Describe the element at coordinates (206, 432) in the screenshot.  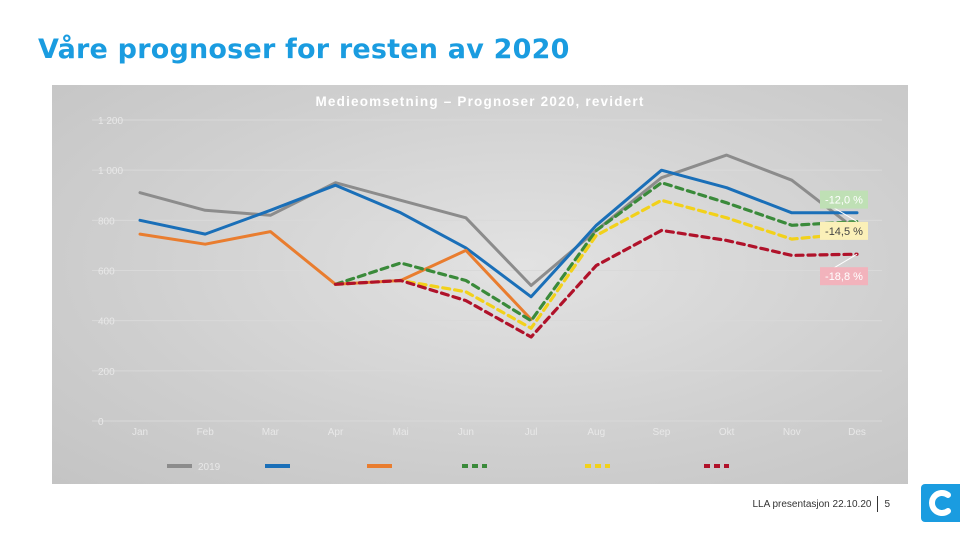
I see `x-tick-label: Feb` at that location.